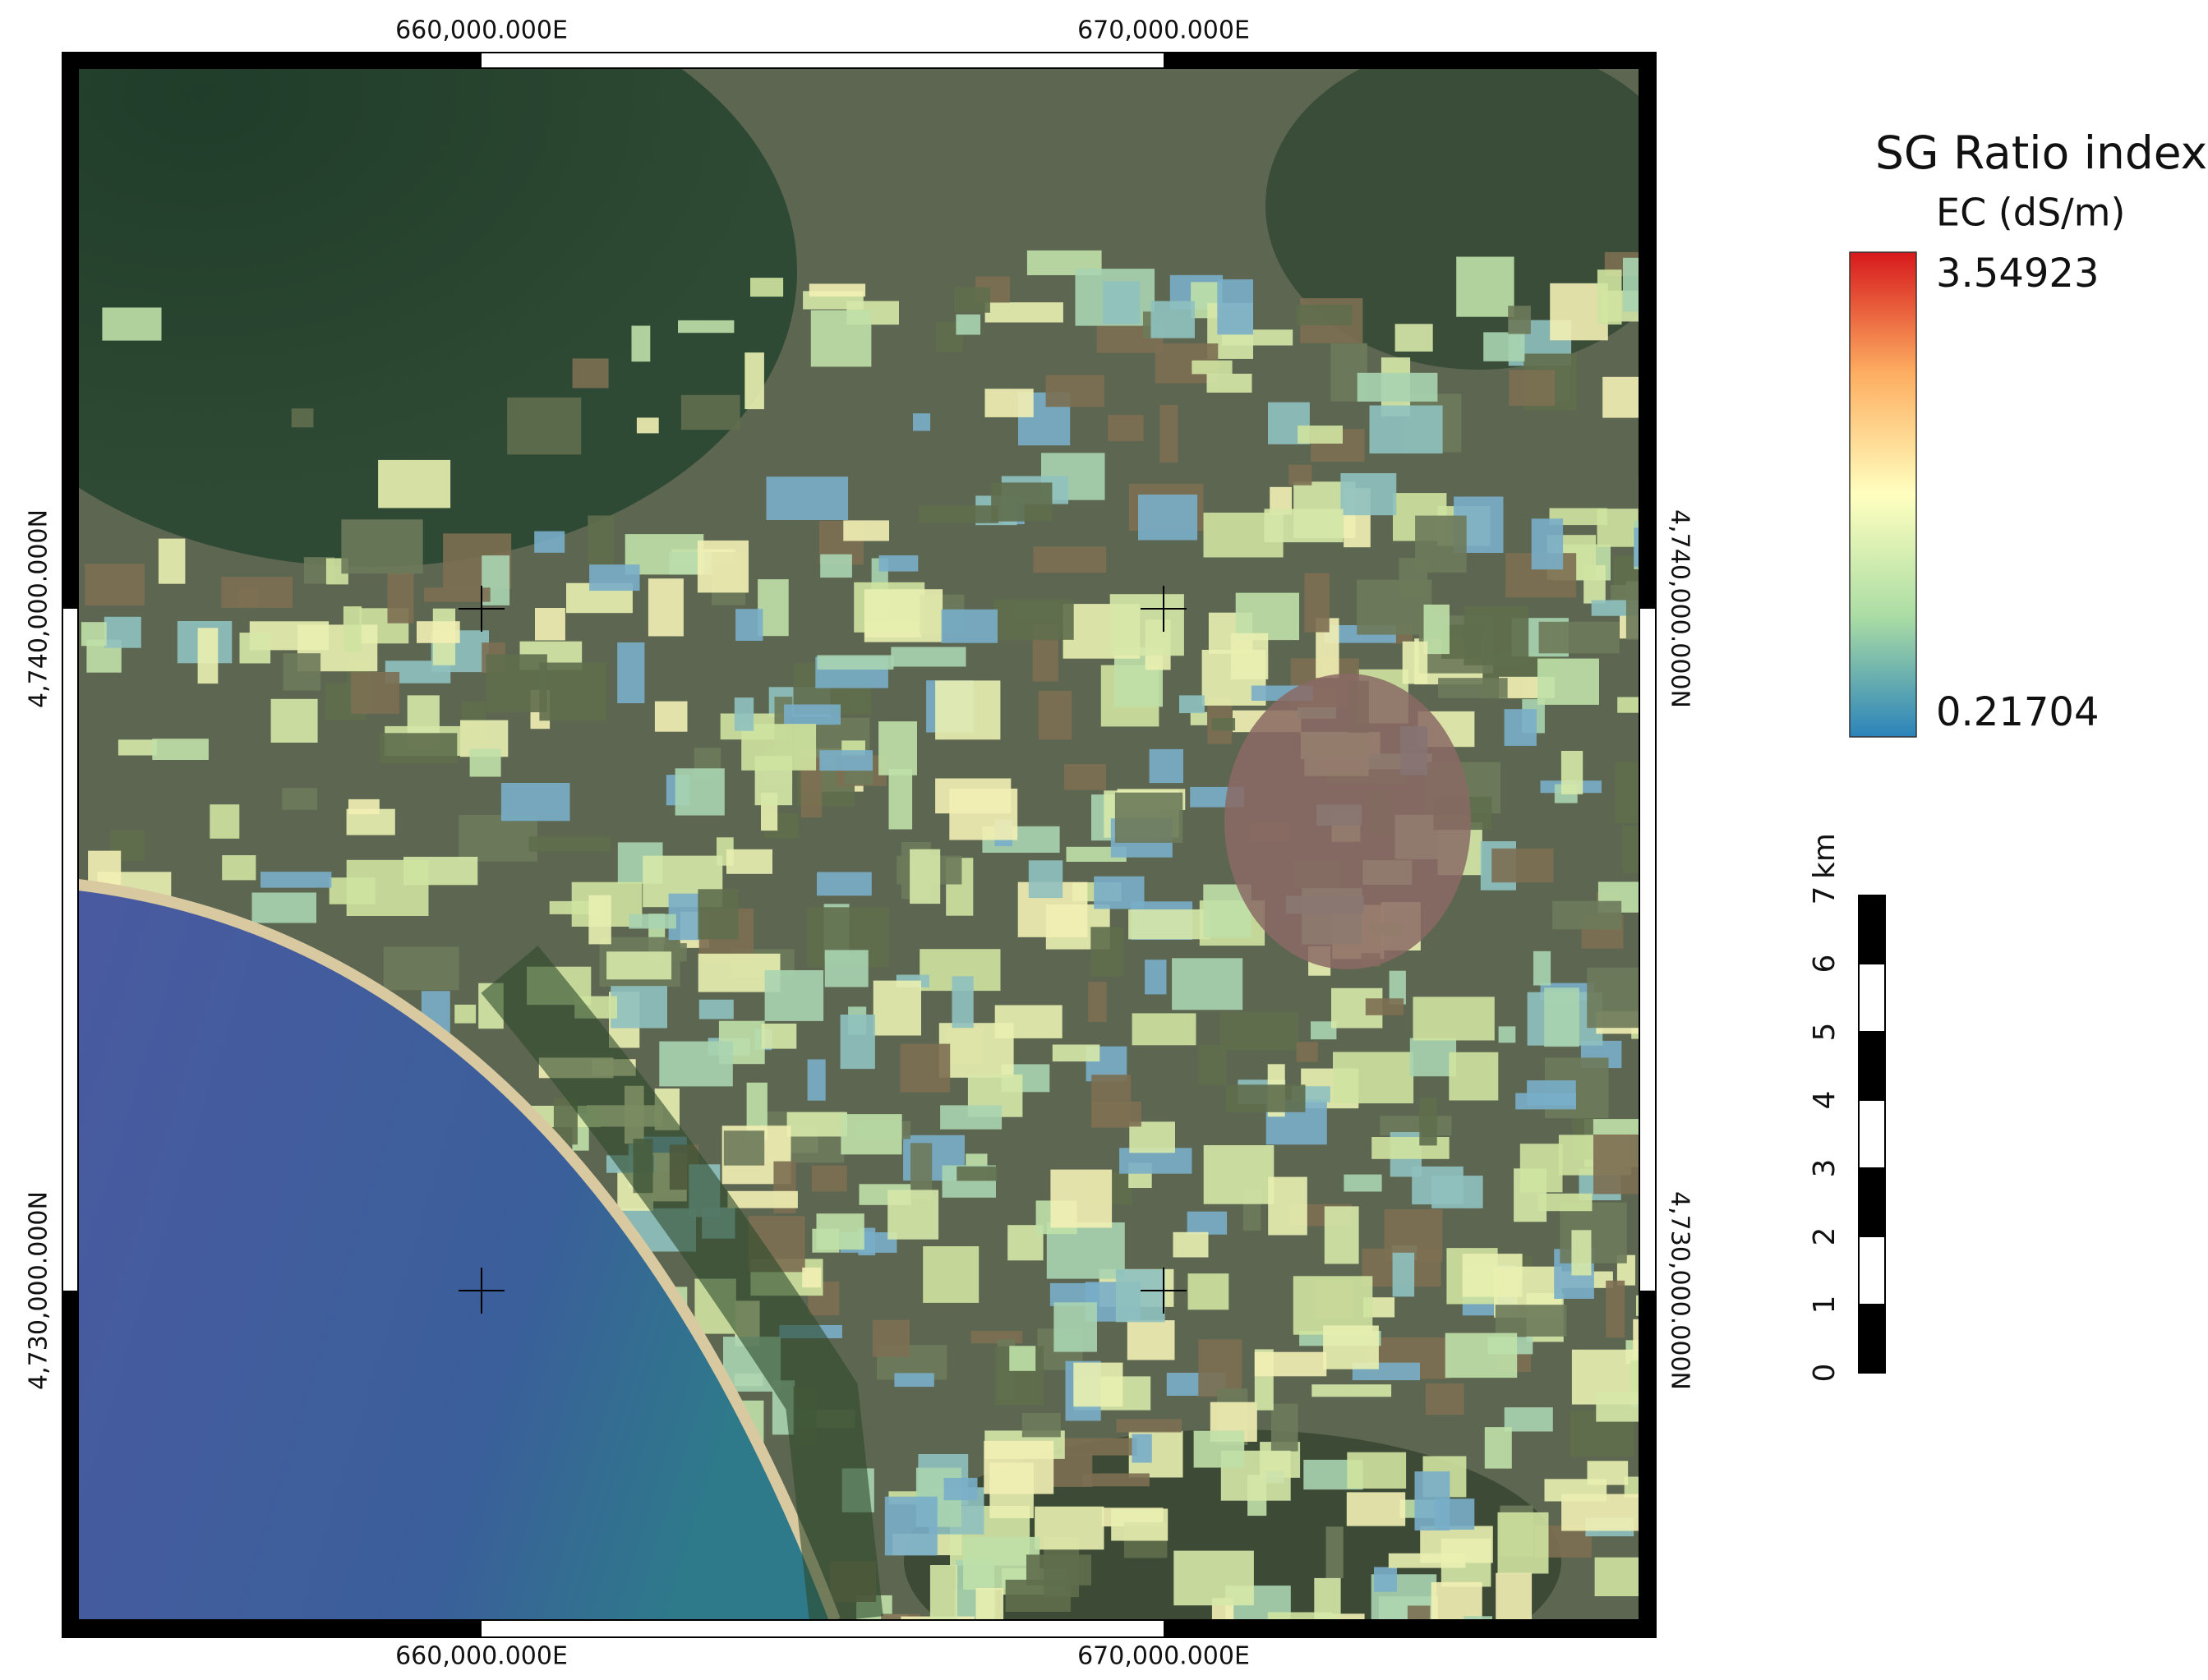  Describe the element at coordinates (1452, 219) in the screenshot. I see `forest` at that location.